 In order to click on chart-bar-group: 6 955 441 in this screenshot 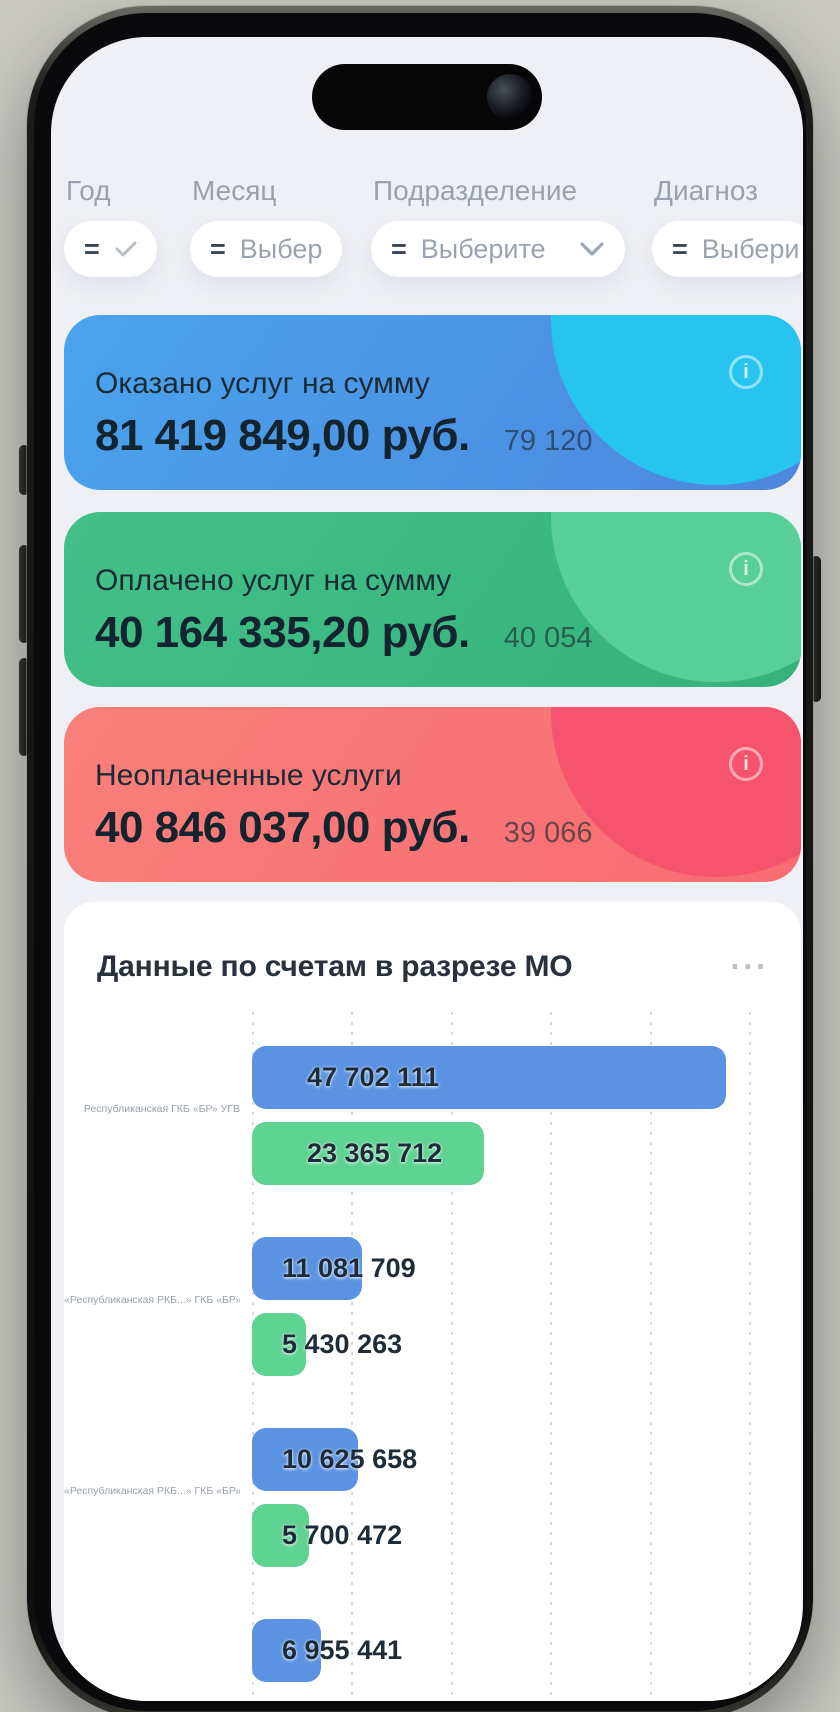, I will do `click(432, 1650)`.